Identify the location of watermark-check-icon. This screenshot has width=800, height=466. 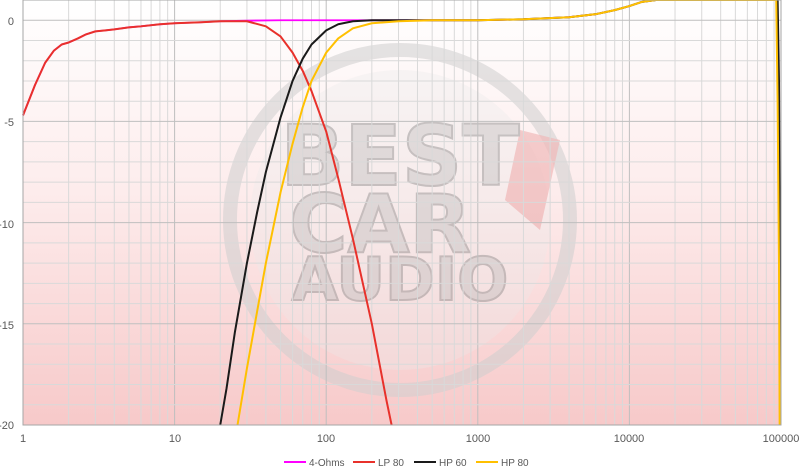
(532, 180).